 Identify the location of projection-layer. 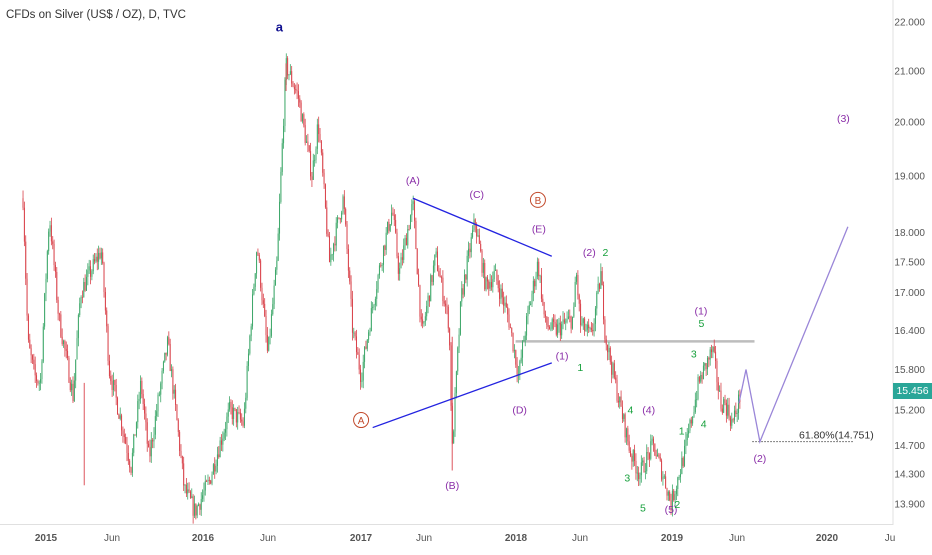
(793, 335).